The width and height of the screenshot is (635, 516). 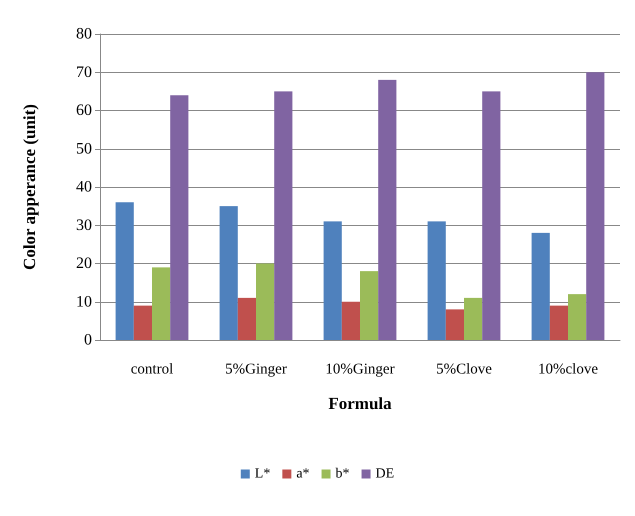 What do you see at coordinates (303, 474) in the screenshot?
I see `legend-label: a*` at bounding box center [303, 474].